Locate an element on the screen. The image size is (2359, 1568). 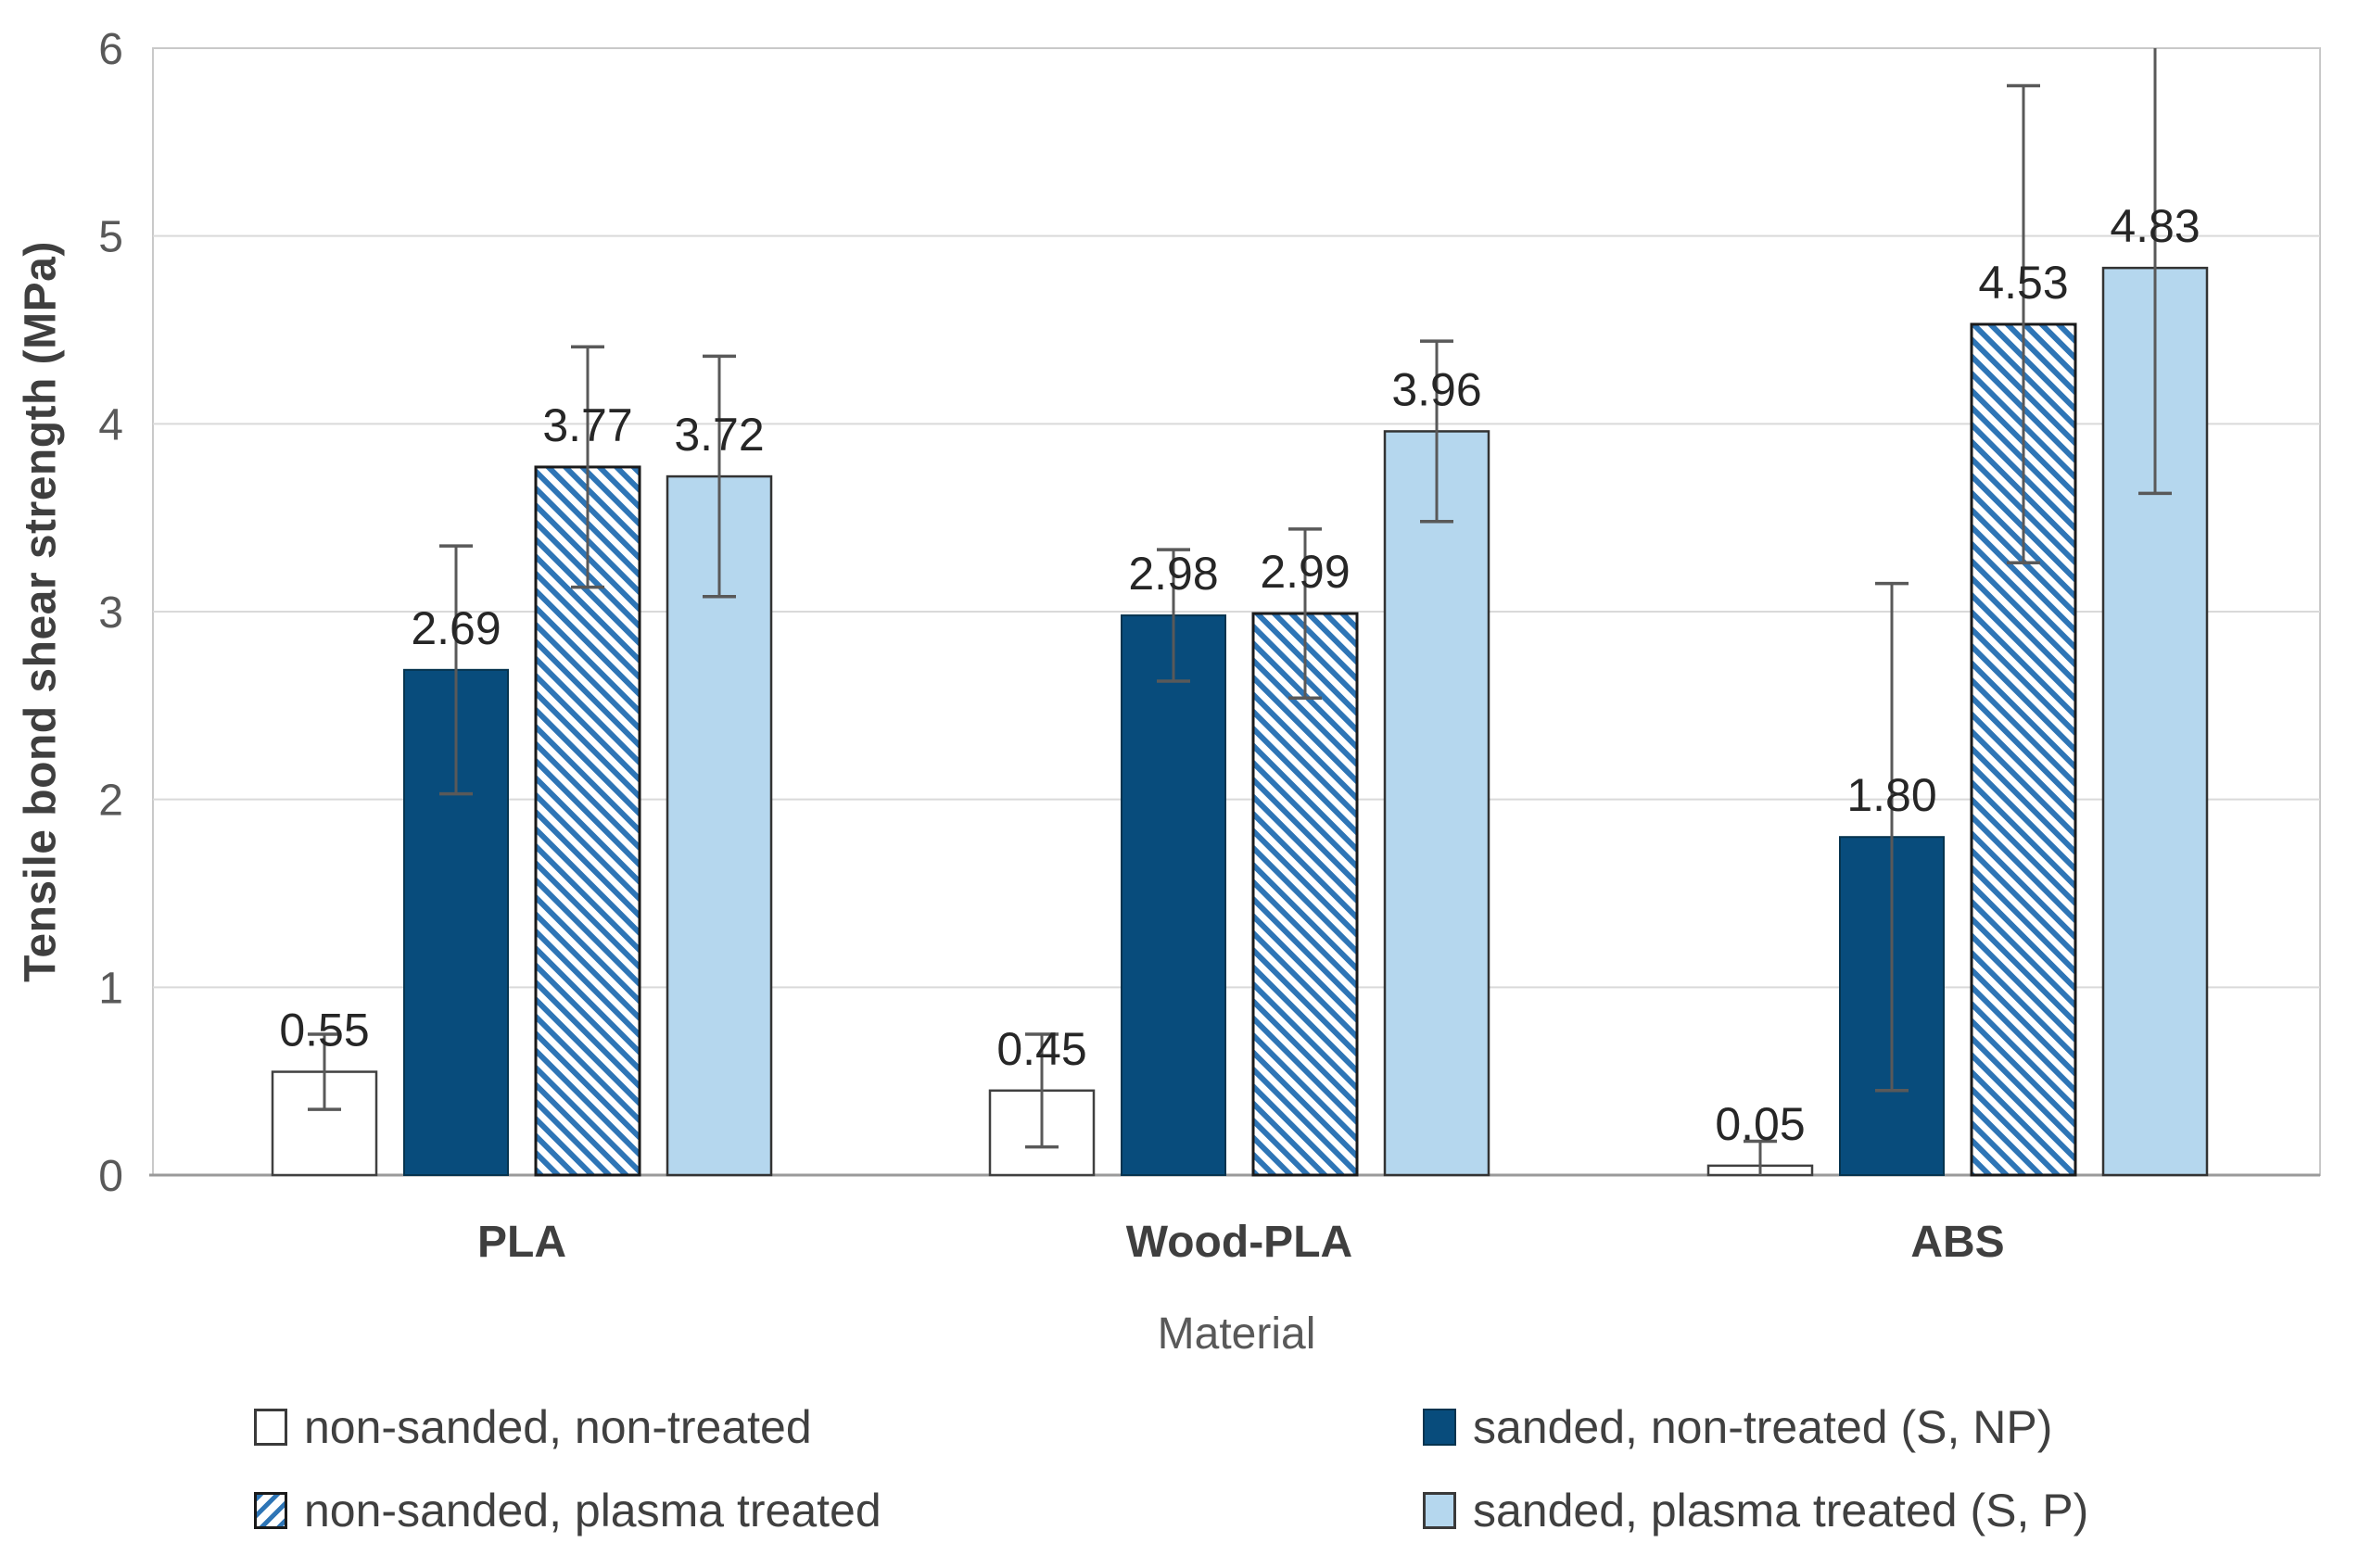
error-bar-PLA-s3 is located at coordinates (719, 477).